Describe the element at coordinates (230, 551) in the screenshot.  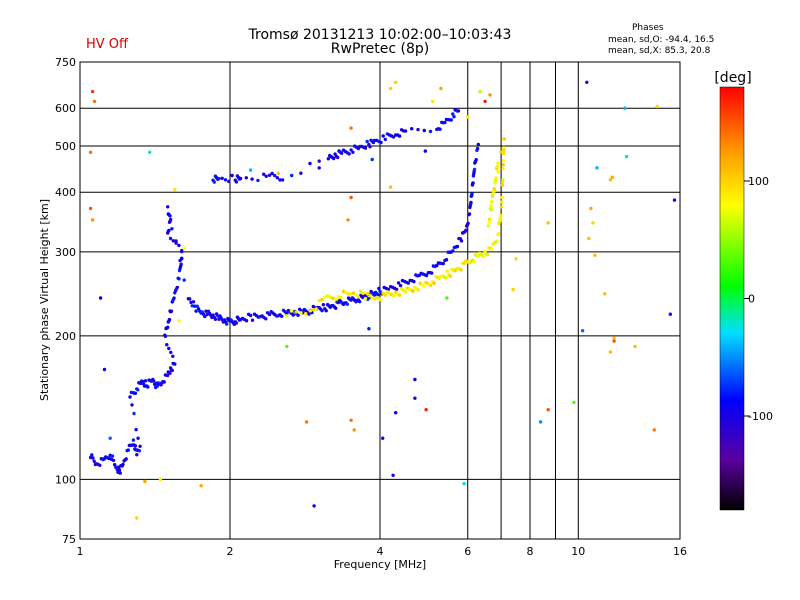
I see `x-tick-label: 2` at that location.